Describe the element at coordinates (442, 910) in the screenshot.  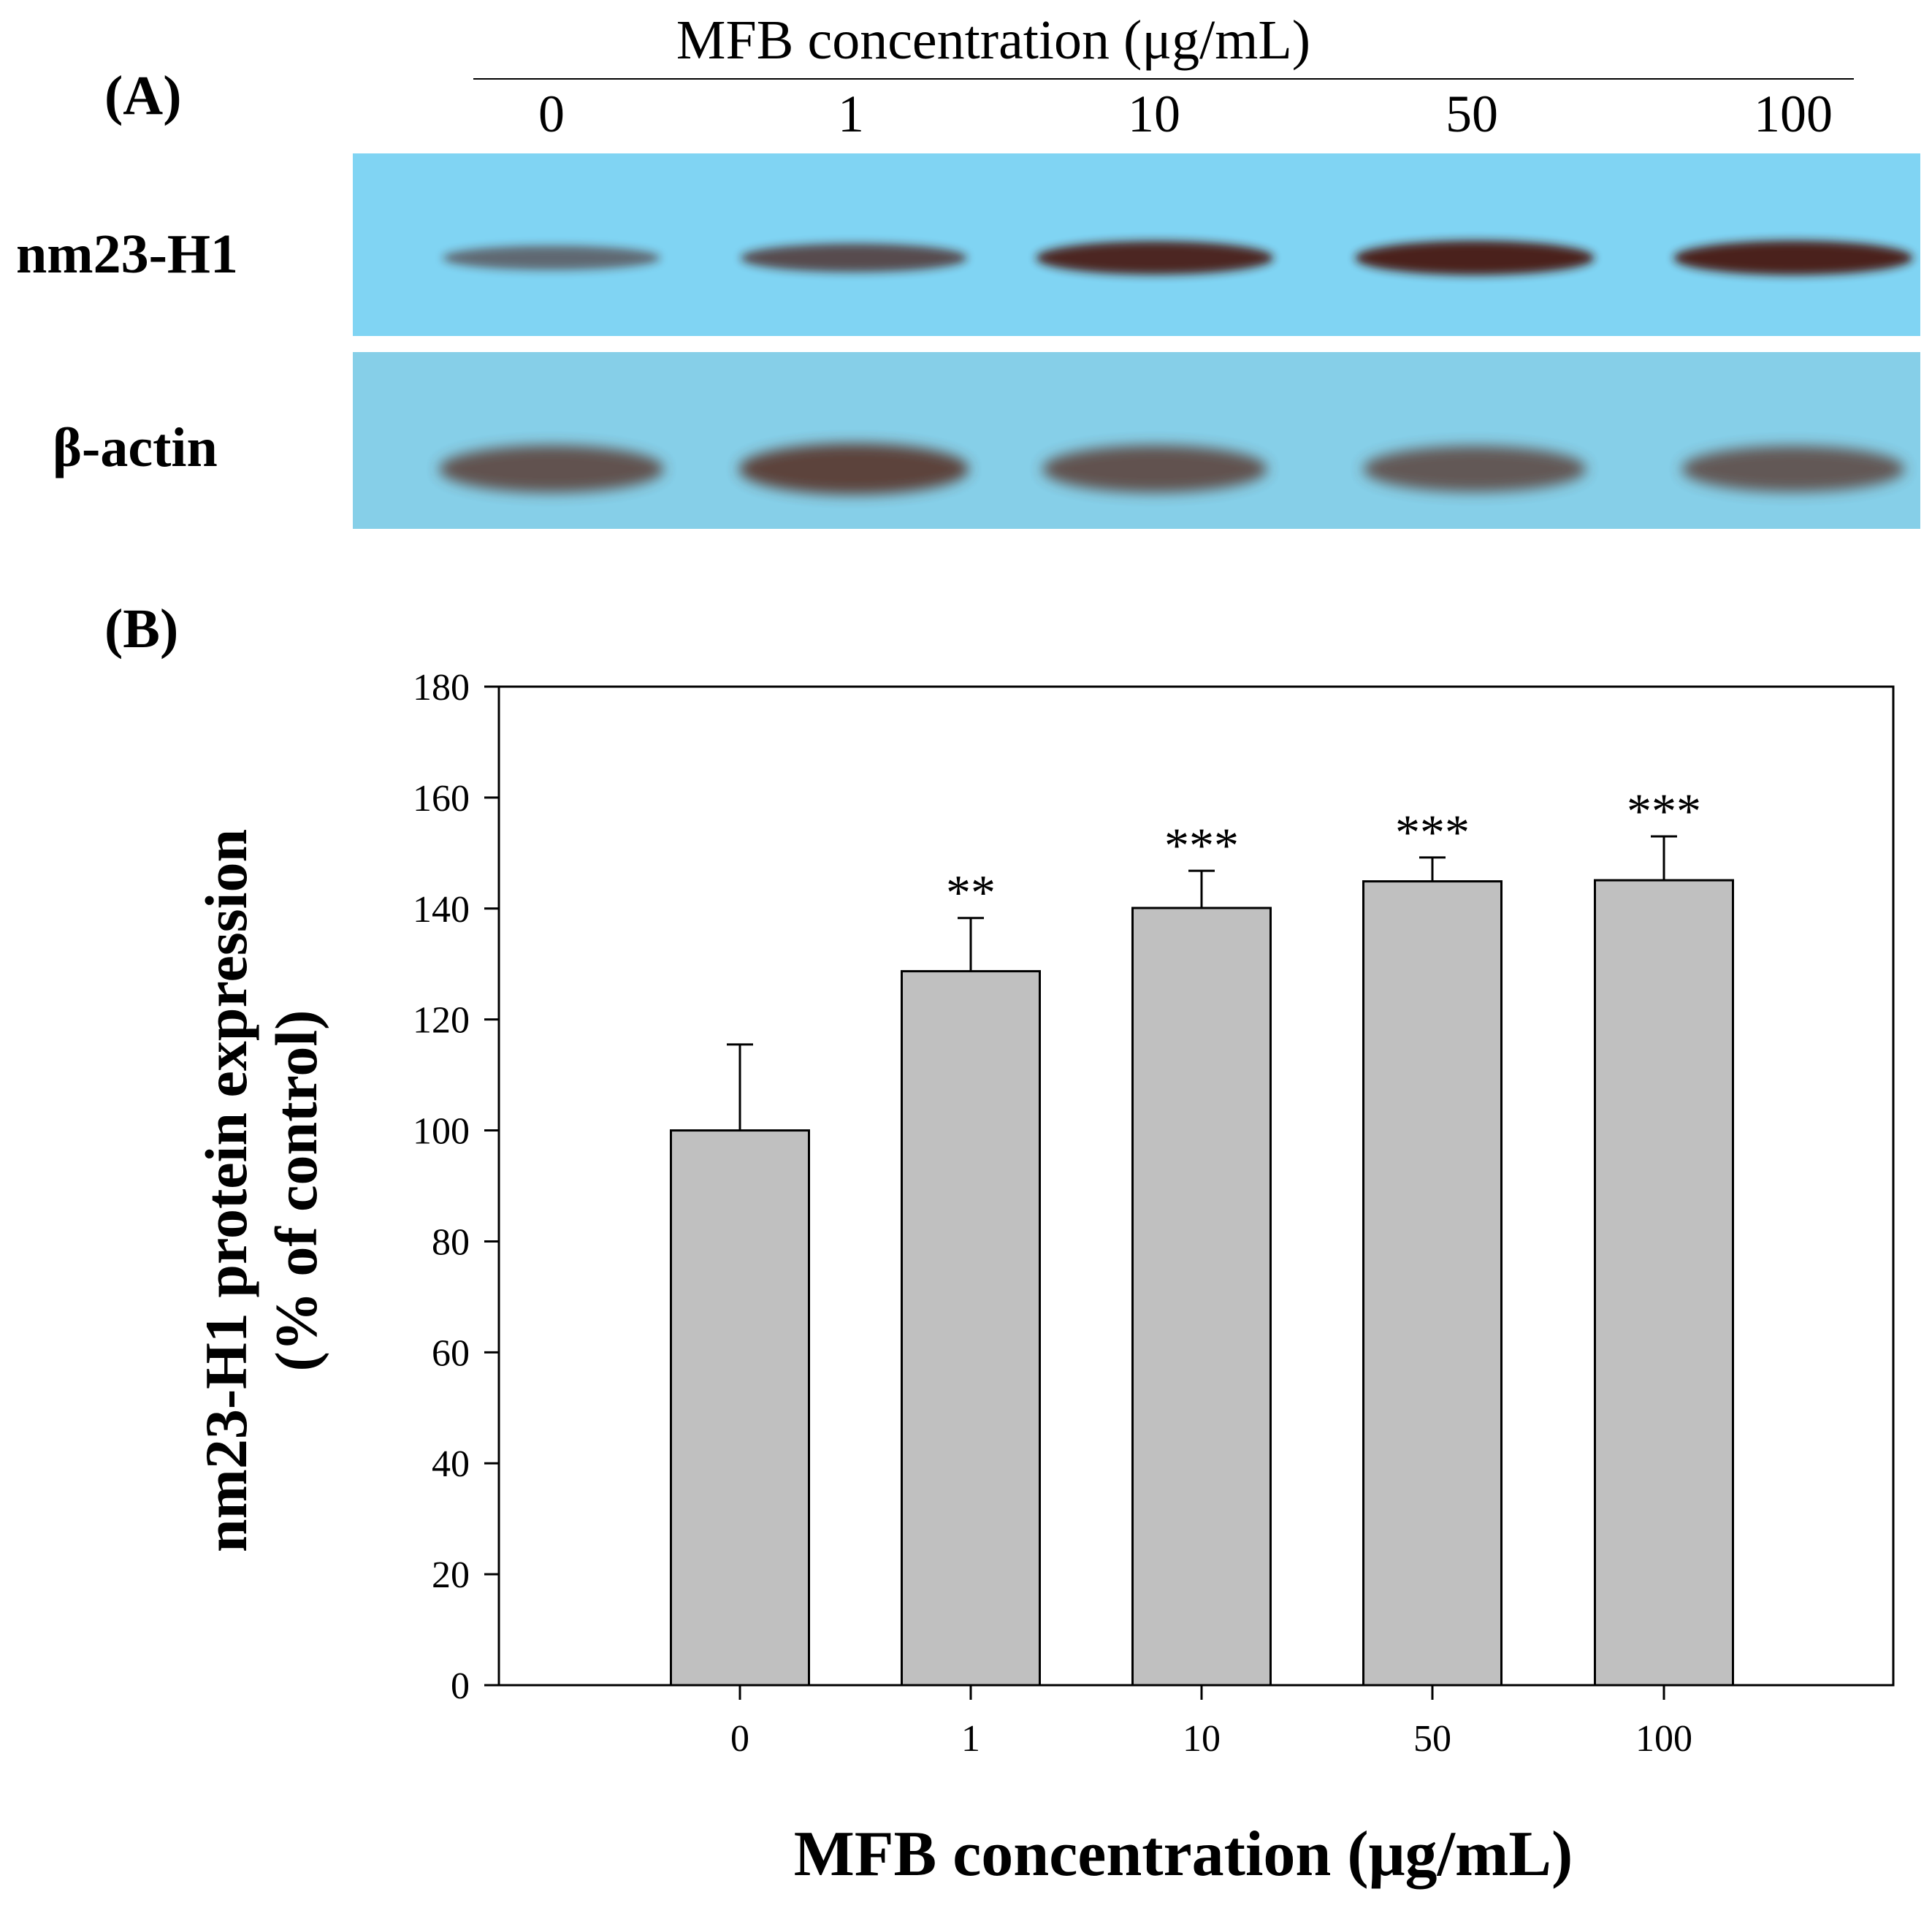
I see `y-tick-label: 140` at that location.